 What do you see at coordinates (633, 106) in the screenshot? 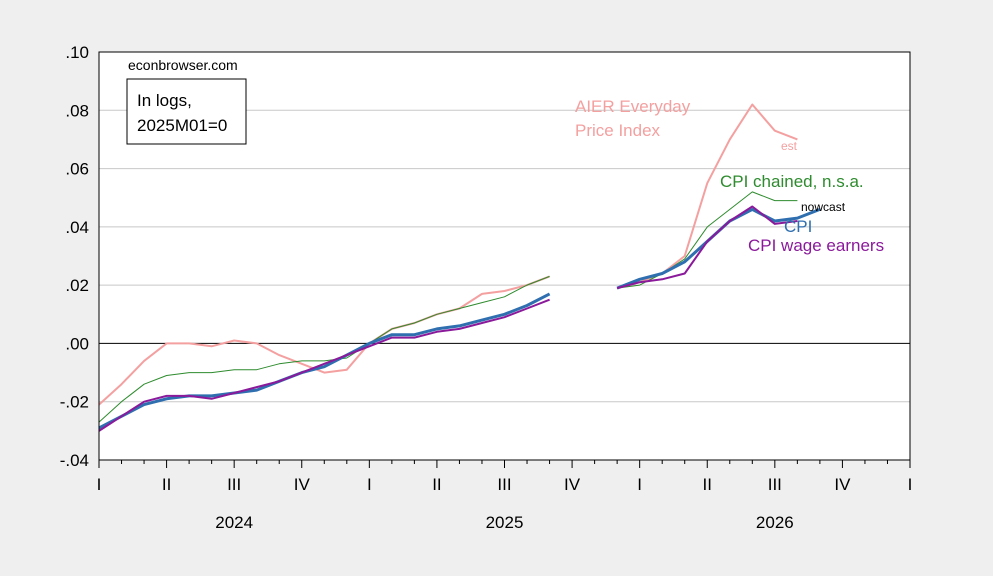
I see `aier-label-line1: AIER Everyday` at bounding box center [633, 106].